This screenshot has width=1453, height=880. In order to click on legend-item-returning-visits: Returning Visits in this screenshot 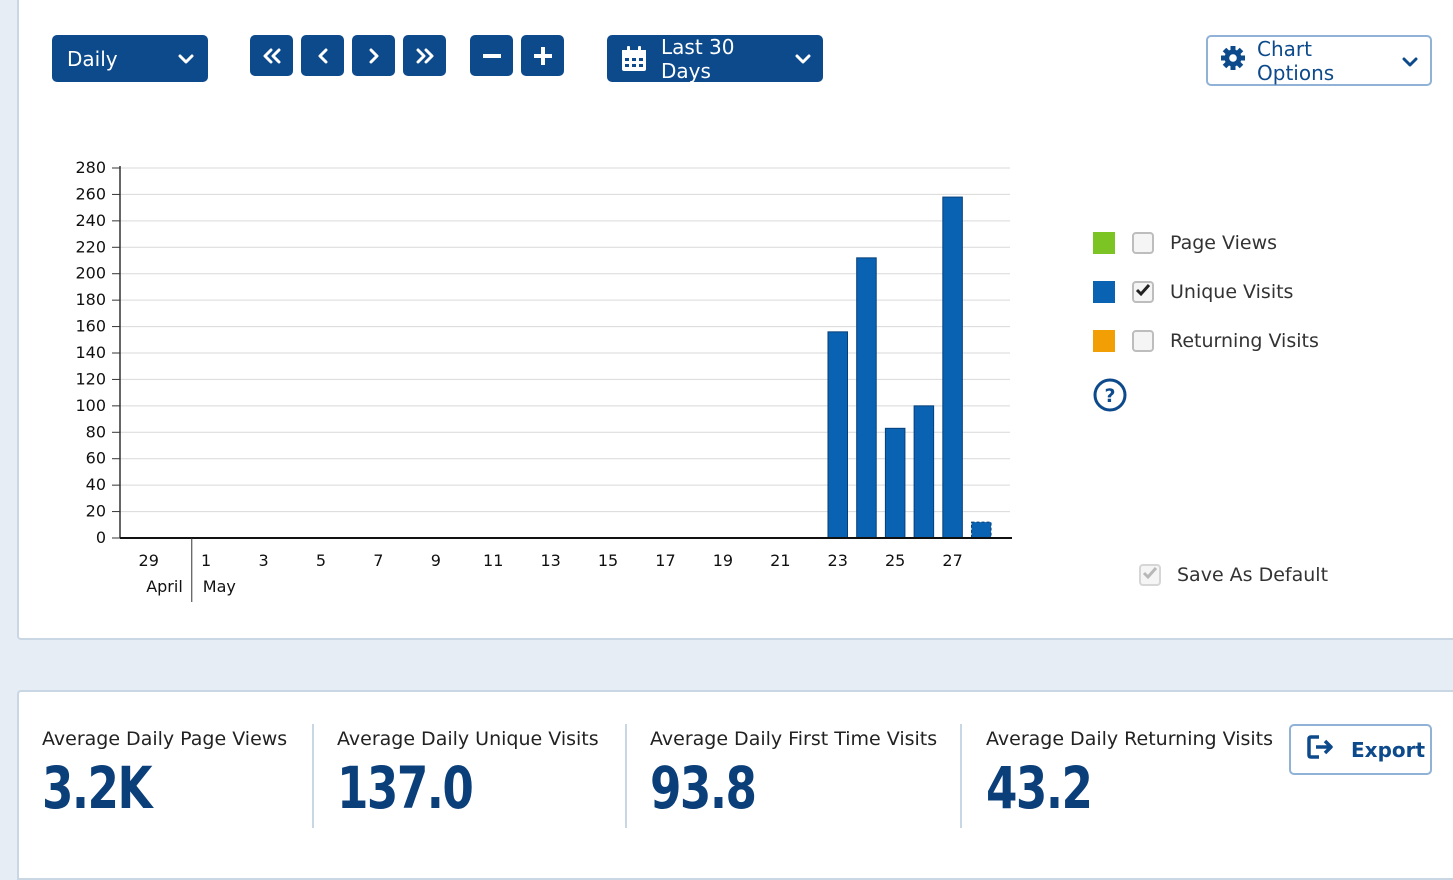, I will do `click(1206, 341)`.